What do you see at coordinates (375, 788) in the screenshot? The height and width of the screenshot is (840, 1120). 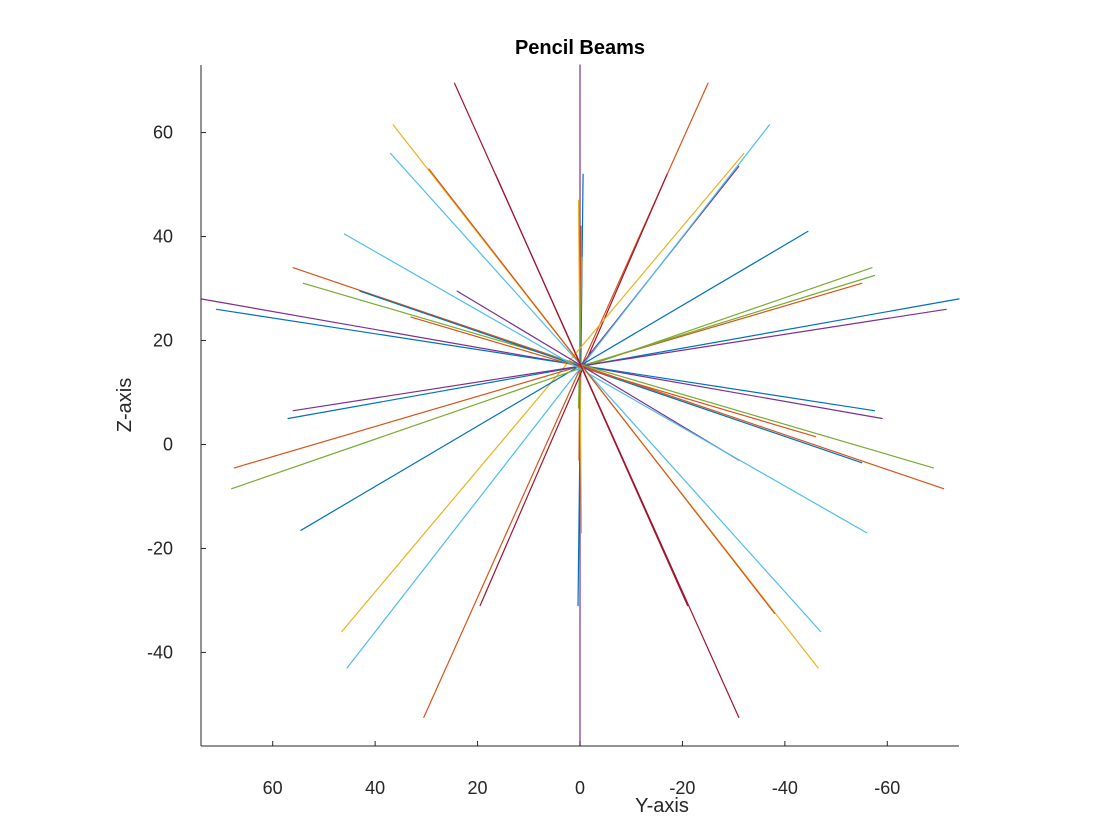 I see `x-tick-label: 40` at bounding box center [375, 788].